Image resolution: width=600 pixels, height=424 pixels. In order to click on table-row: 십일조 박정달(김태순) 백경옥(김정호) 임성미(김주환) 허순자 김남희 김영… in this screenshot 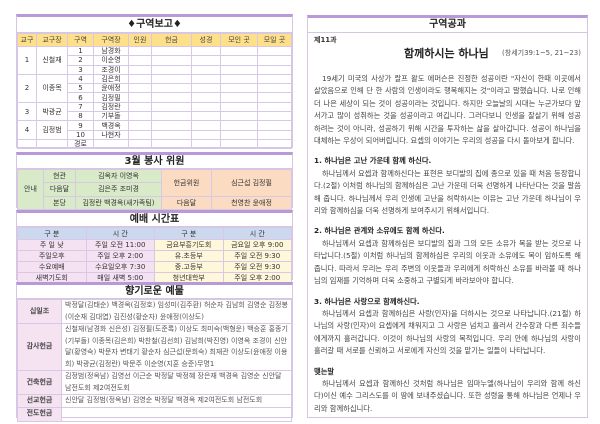, I will do `click(154, 311)`.